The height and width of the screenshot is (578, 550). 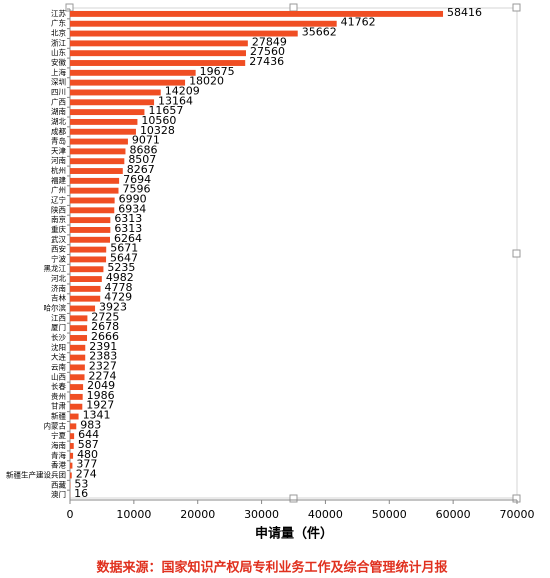 What do you see at coordinates (157, 130) in the screenshot?
I see `value-label: 10328` at bounding box center [157, 130].